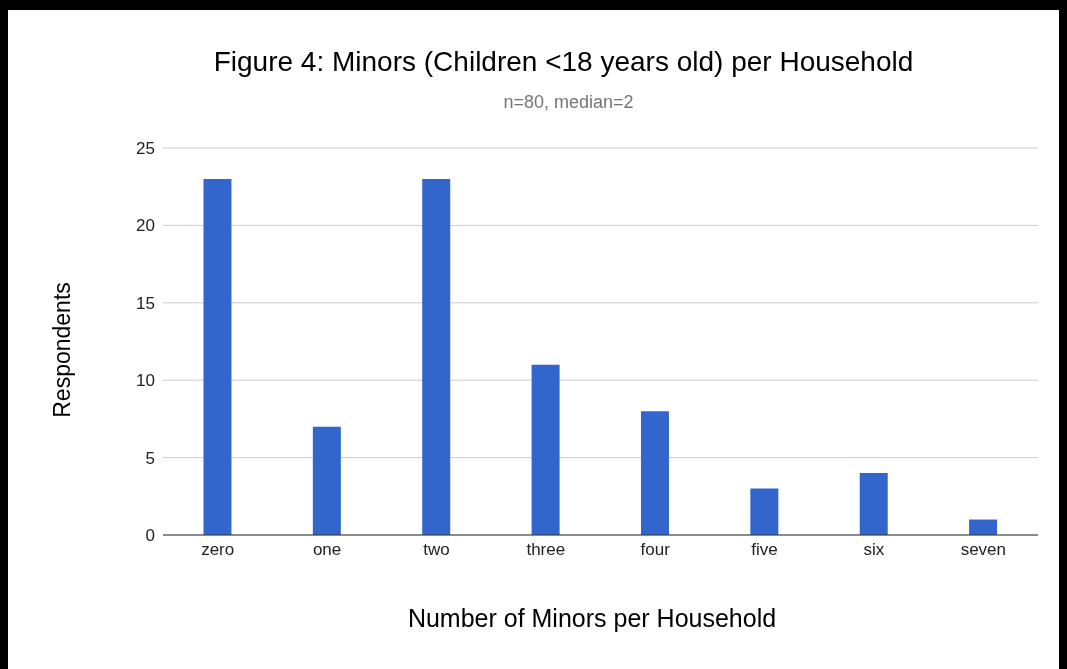  I want to click on x-tick-label: three, so click(546, 550).